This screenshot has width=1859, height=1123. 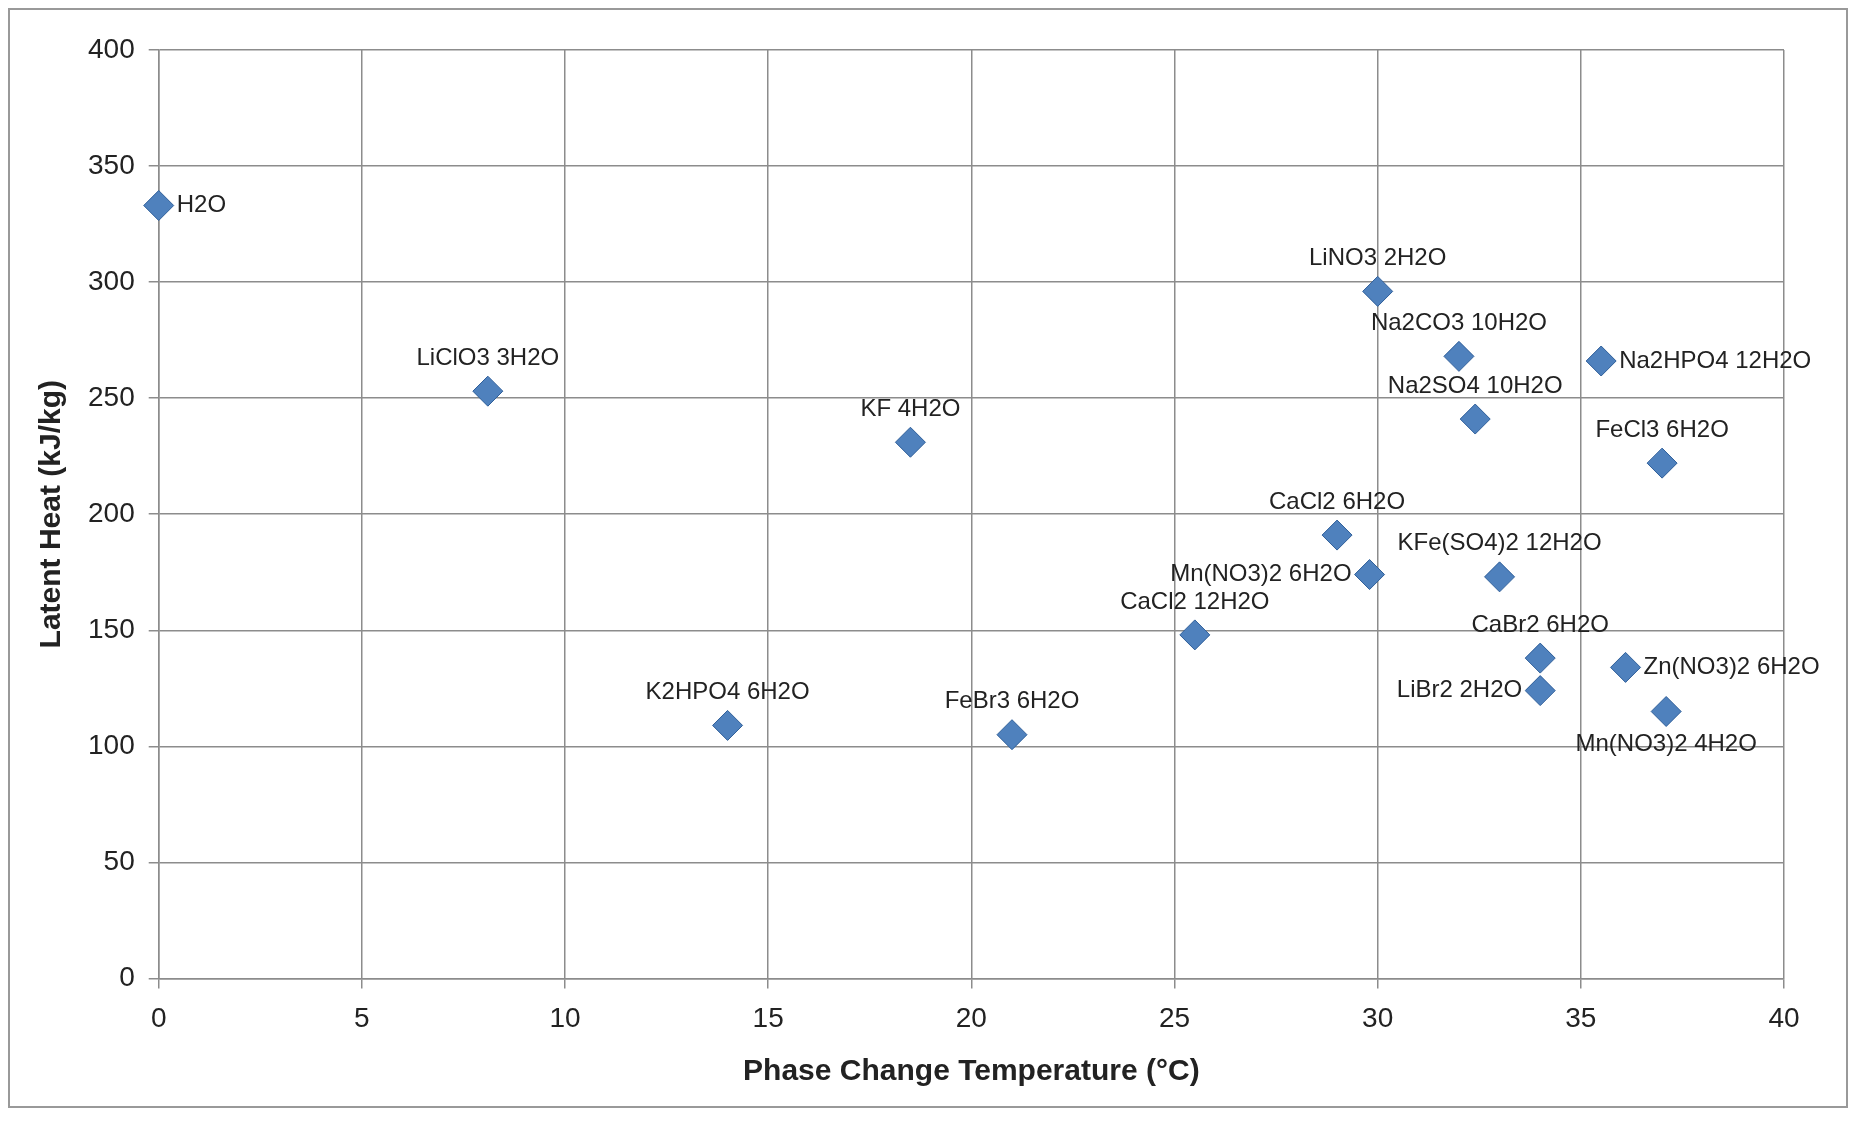 I want to click on data-label: CaCl2 12H2O, so click(x=1195, y=600).